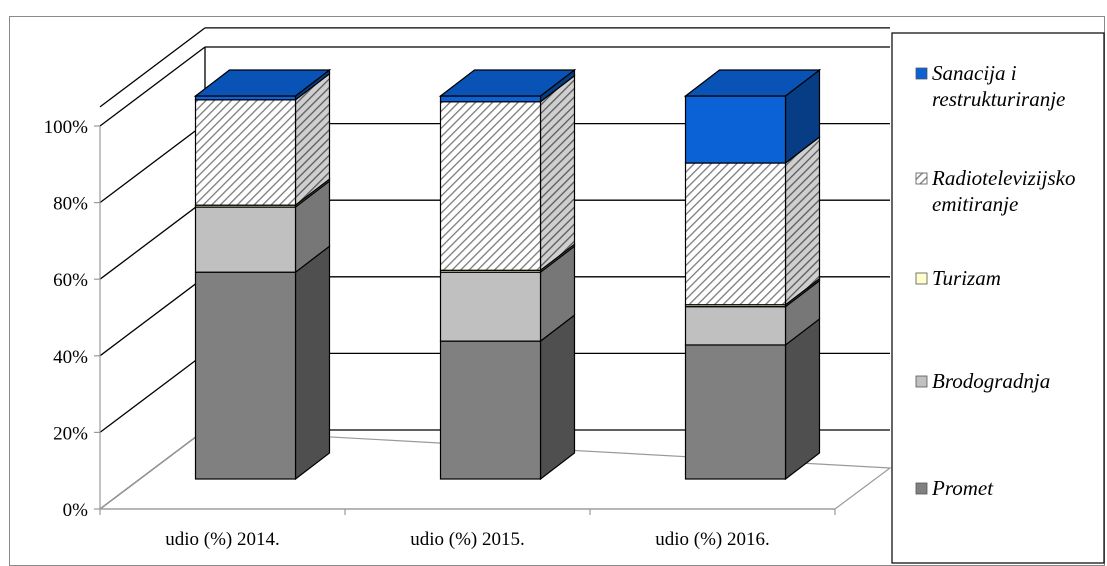  Describe the element at coordinates (222, 539) in the screenshot. I see `category-label: udio (%) 2014.` at that location.